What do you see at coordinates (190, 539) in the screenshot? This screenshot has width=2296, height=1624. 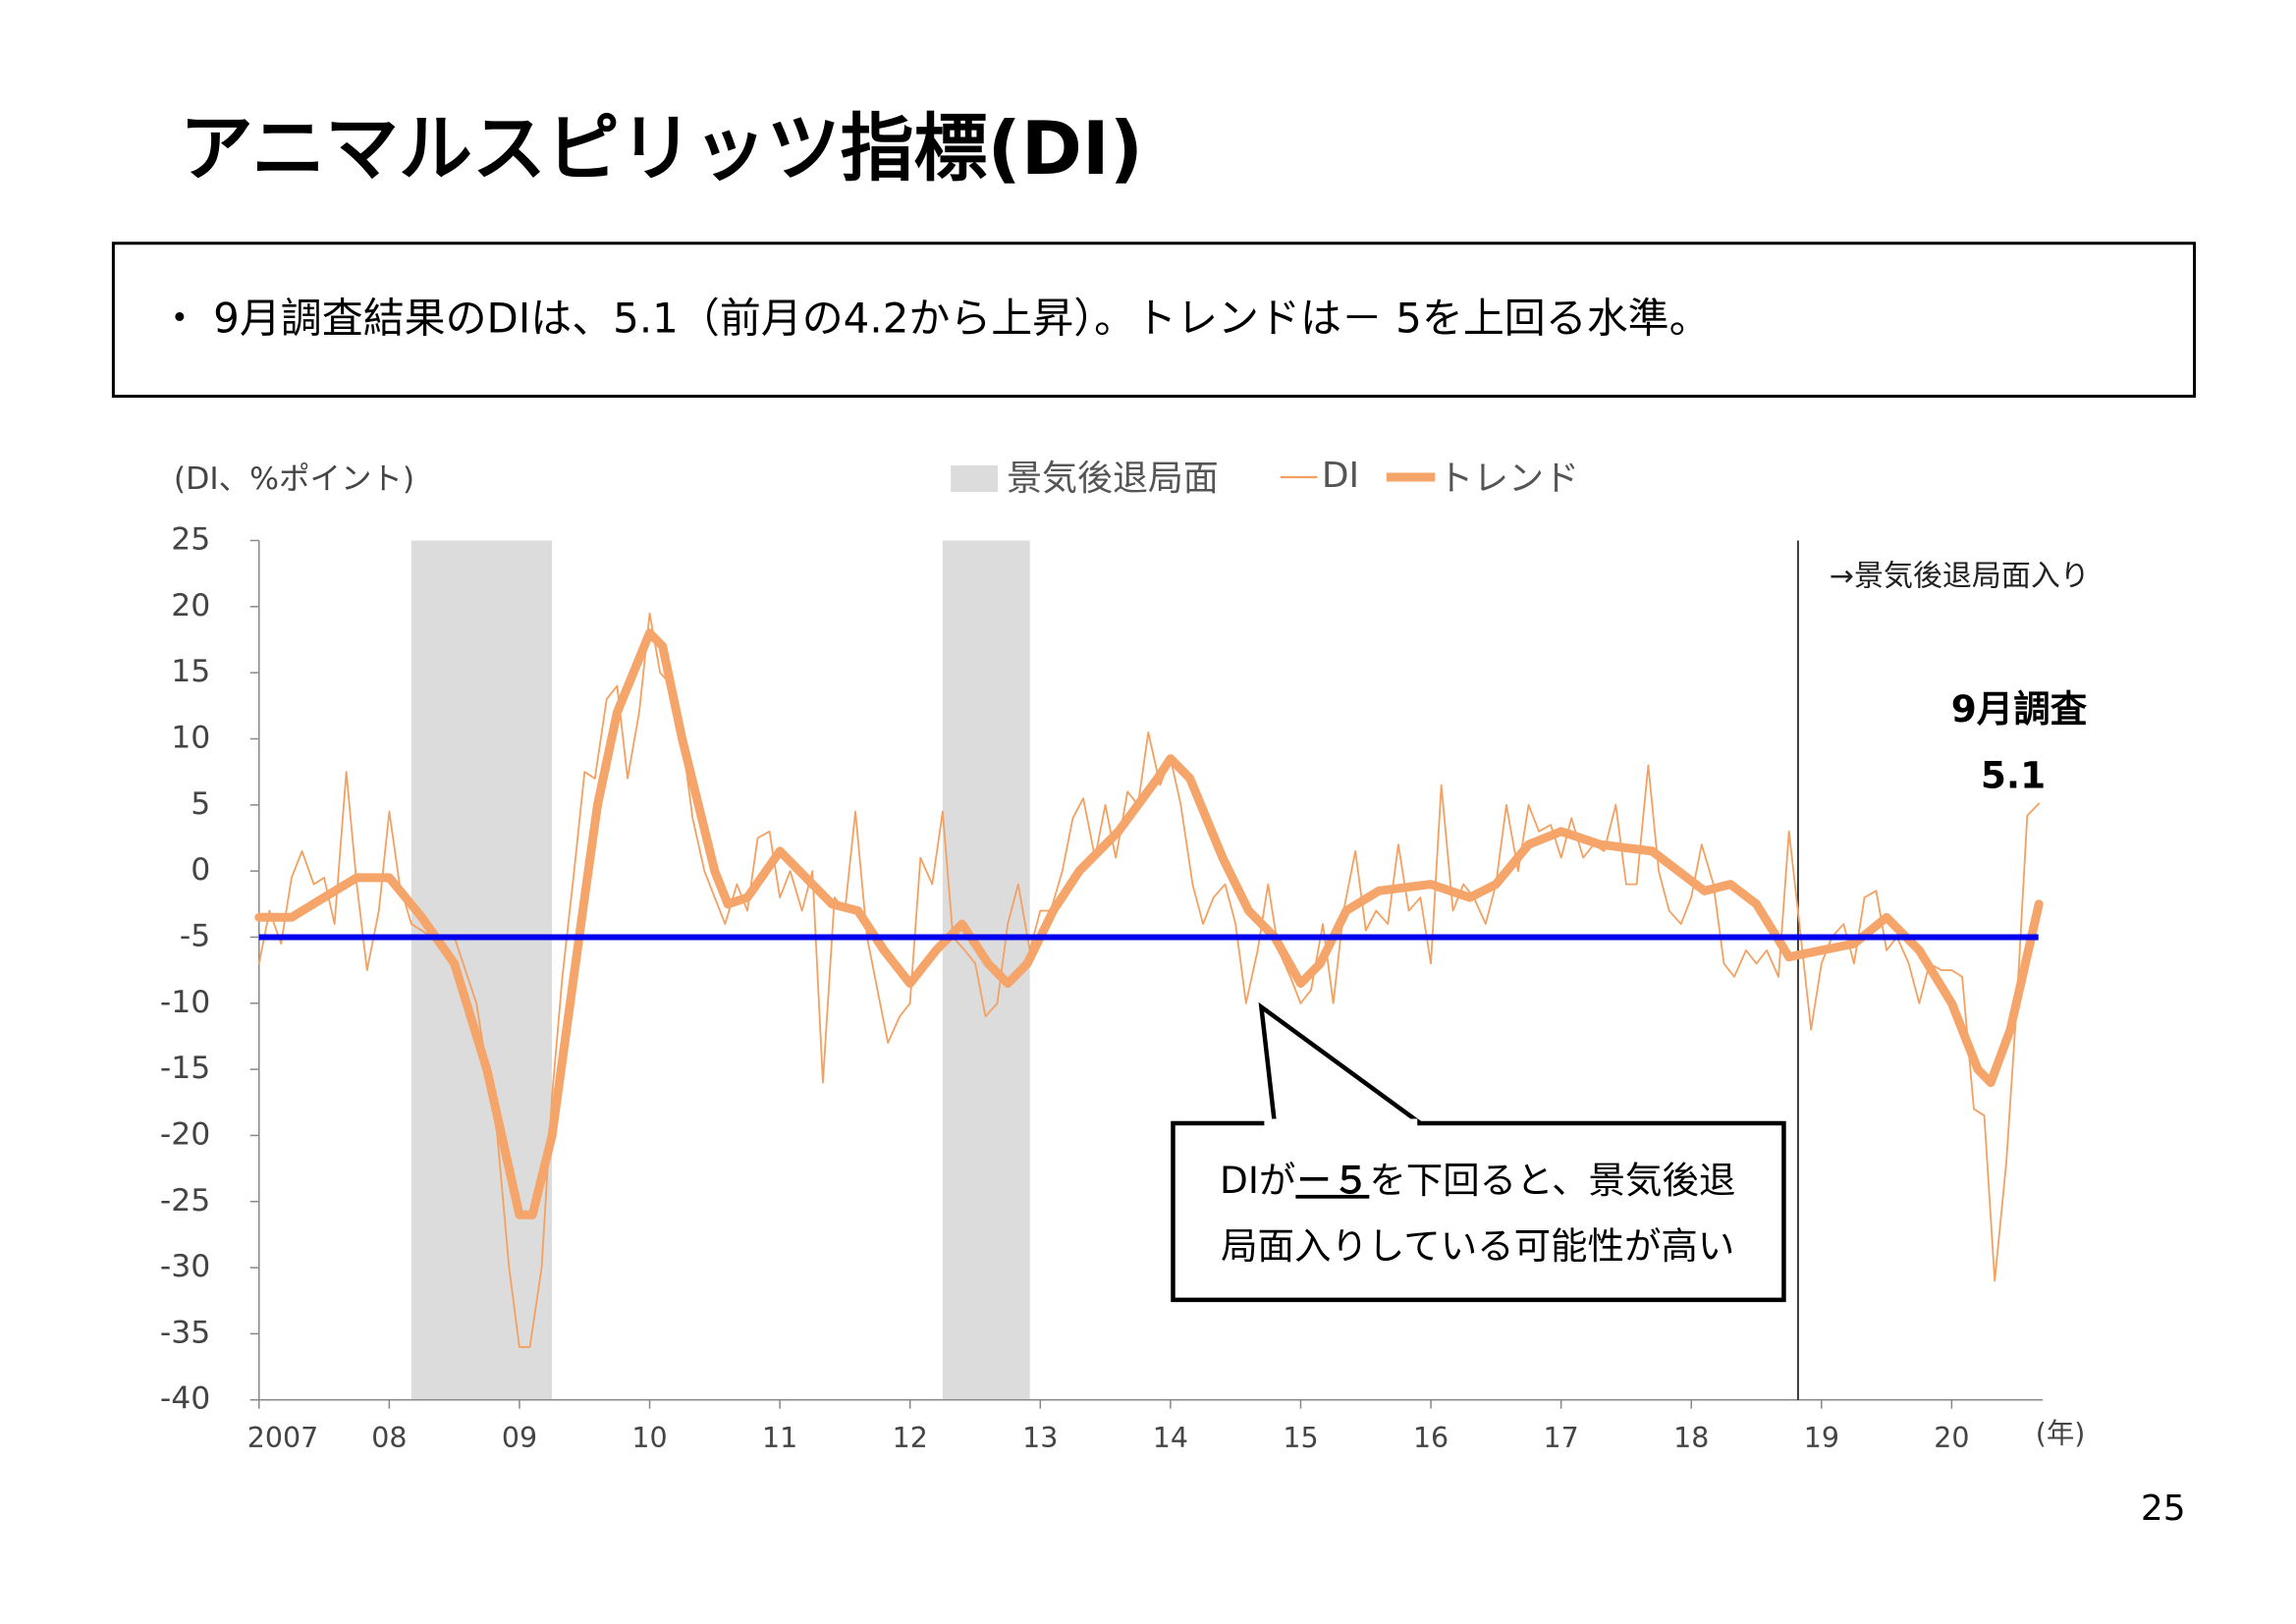 I see `y-tick-label: 25` at bounding box center [190, 539].